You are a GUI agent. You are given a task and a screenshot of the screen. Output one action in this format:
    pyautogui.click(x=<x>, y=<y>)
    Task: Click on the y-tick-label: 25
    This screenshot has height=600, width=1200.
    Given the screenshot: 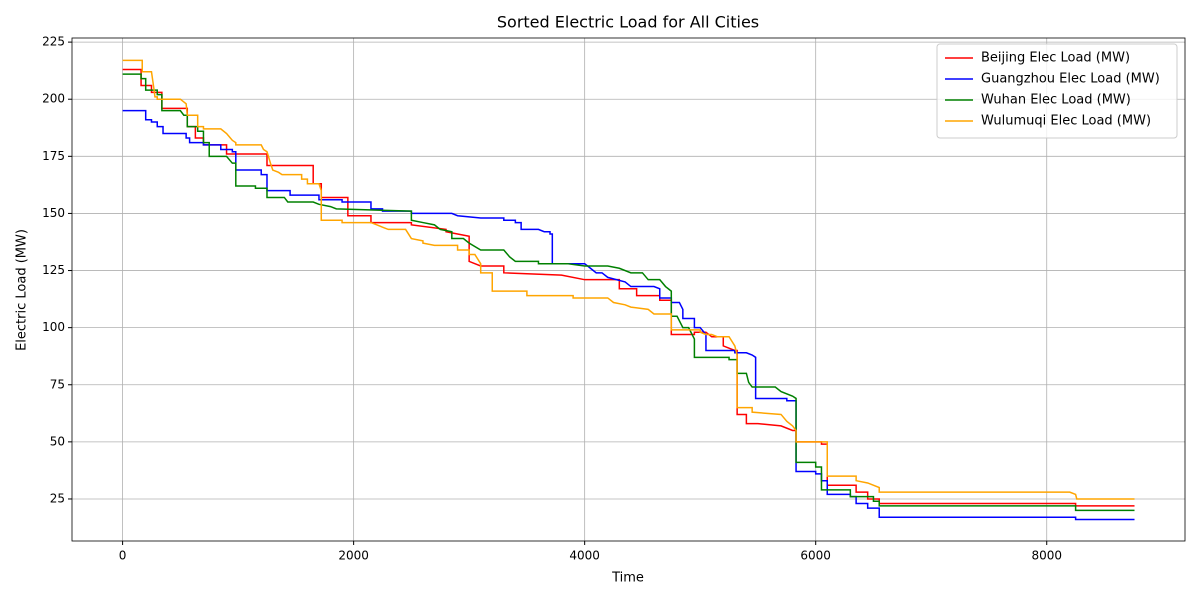 What is the action you would take?
    pyautogui.click(x=57, y=498)
    